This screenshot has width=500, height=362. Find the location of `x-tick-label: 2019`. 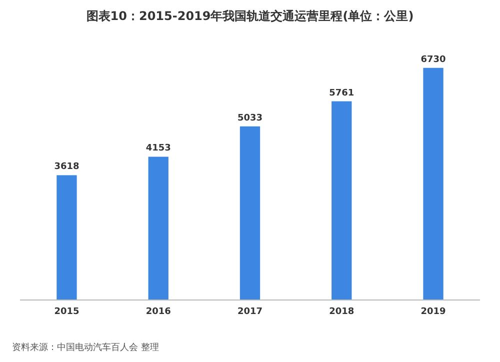

x-tick-label: 2019 is located at coordinates (433, 312).